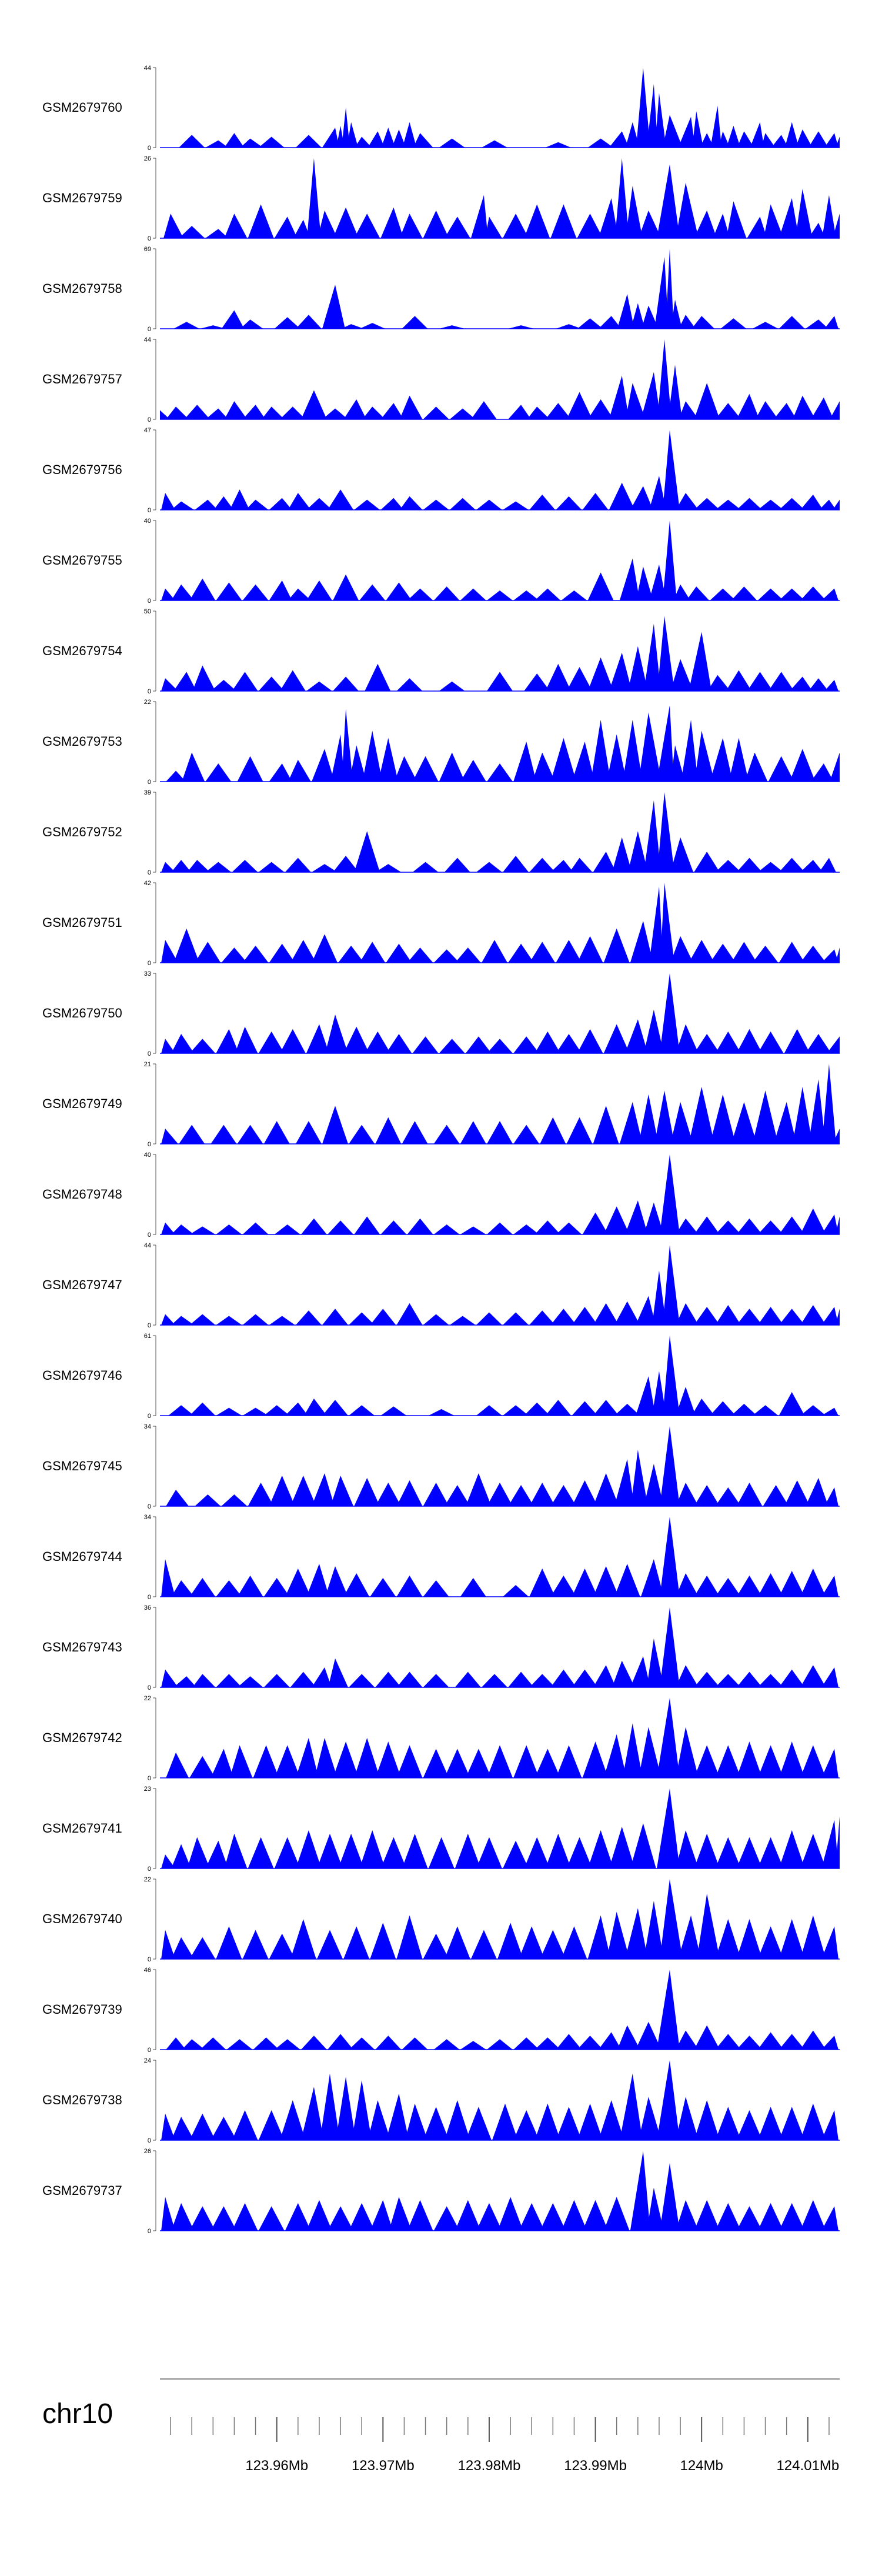 This screenshot has height=2576, width=882. Describe the element at coordinates (441, 108) in the screenshot. I see `track-GSM2679760: GSM2679760 44 0` at that location.